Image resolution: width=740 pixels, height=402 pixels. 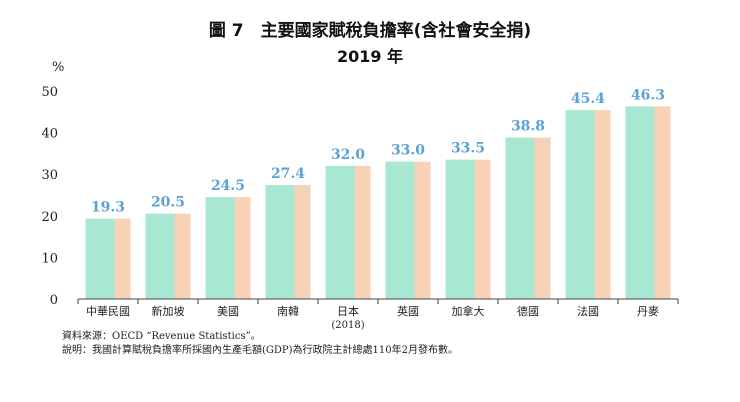 I want to click on data-label: 32.0, so click(x=348, y=155).